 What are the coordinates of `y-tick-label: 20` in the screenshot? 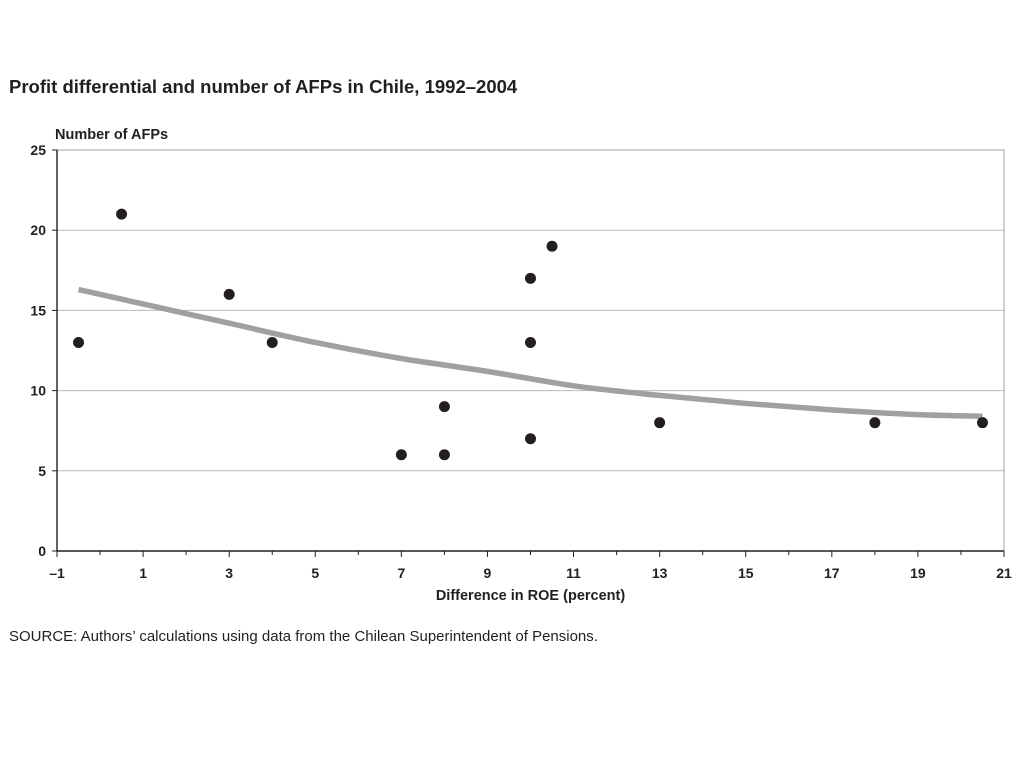 It's located at (38, 230).